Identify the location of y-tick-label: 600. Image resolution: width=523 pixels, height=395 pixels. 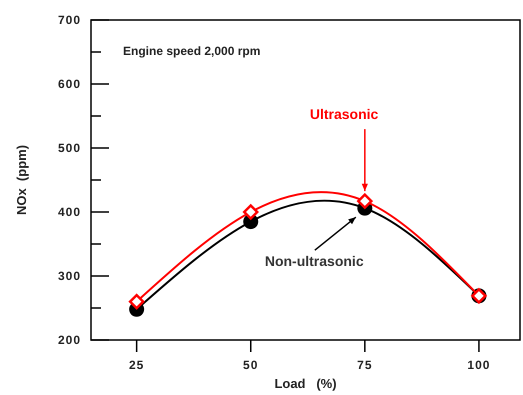
(69, 84).